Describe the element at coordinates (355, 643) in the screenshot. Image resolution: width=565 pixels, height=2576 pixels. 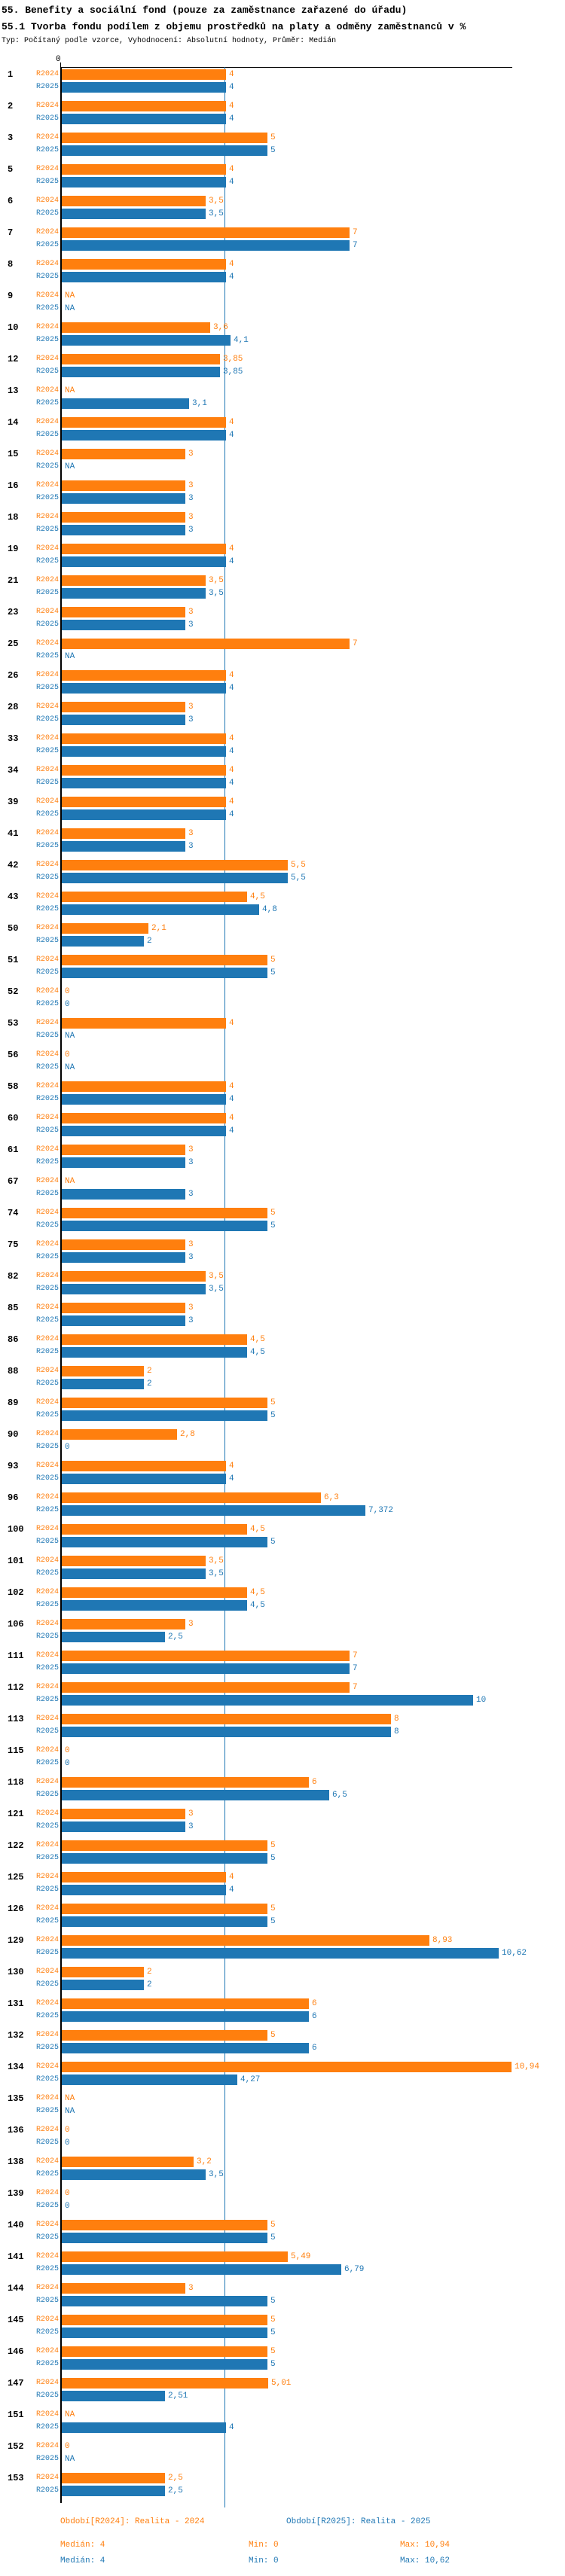
I see `bar-value-r2024: 7` at that location.